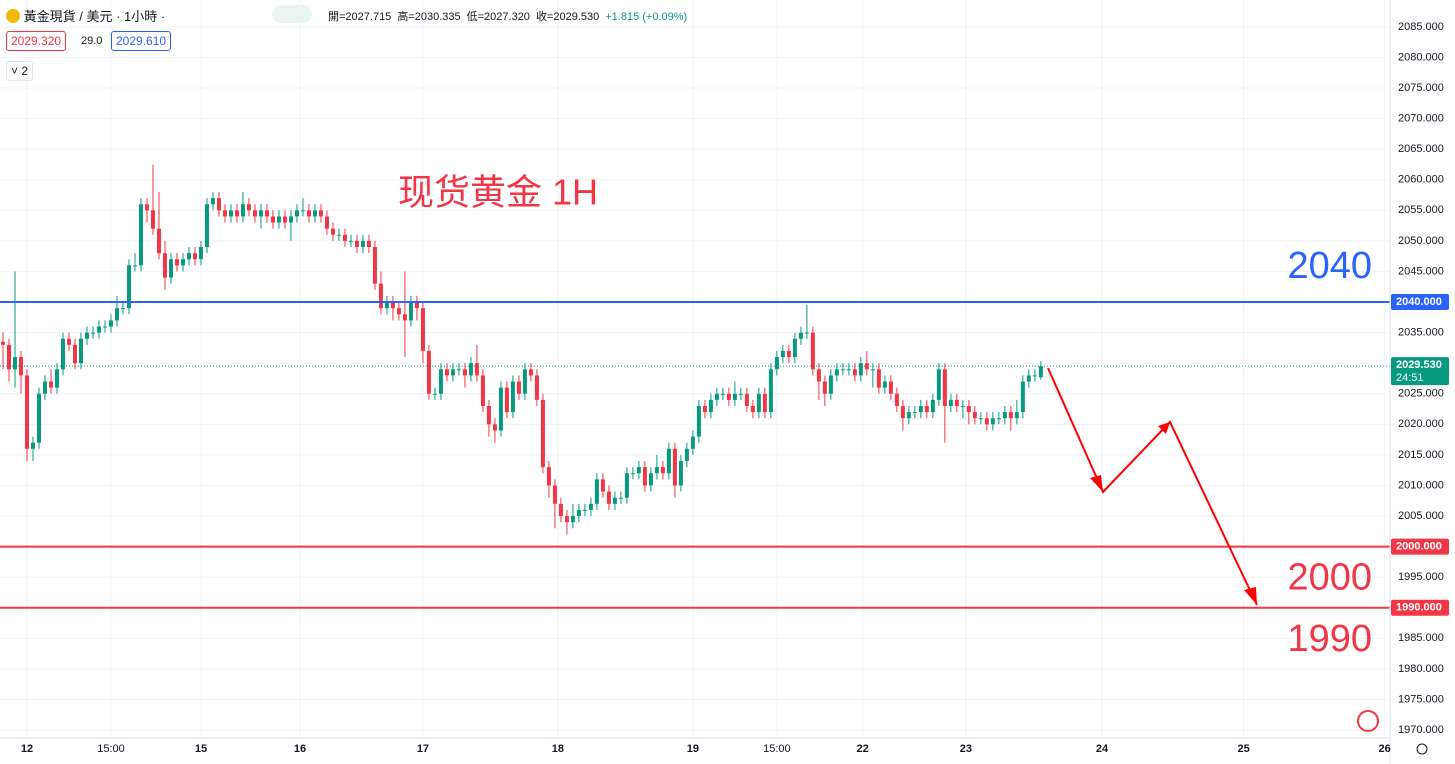  I want to click on indicator-count: 2, so click(25, 71).